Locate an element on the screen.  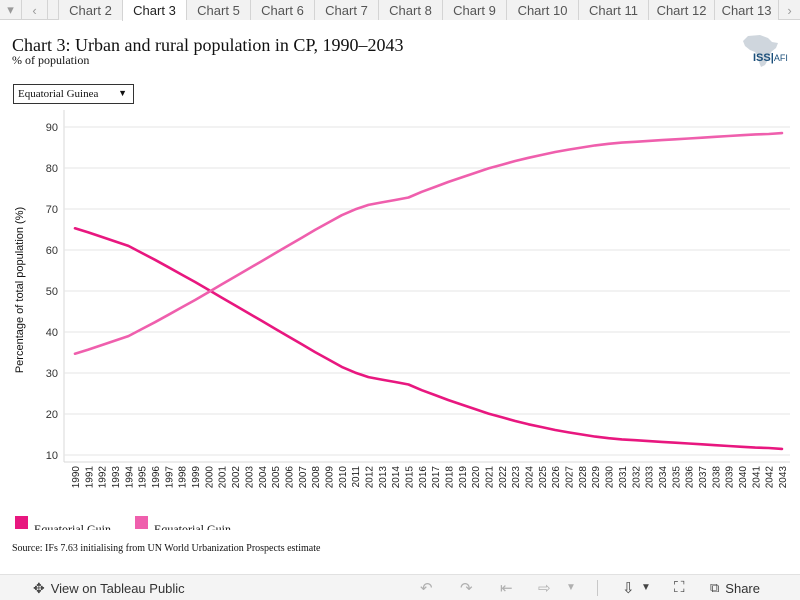
y-tick-label: 30 is located at coordinates (52, 374).